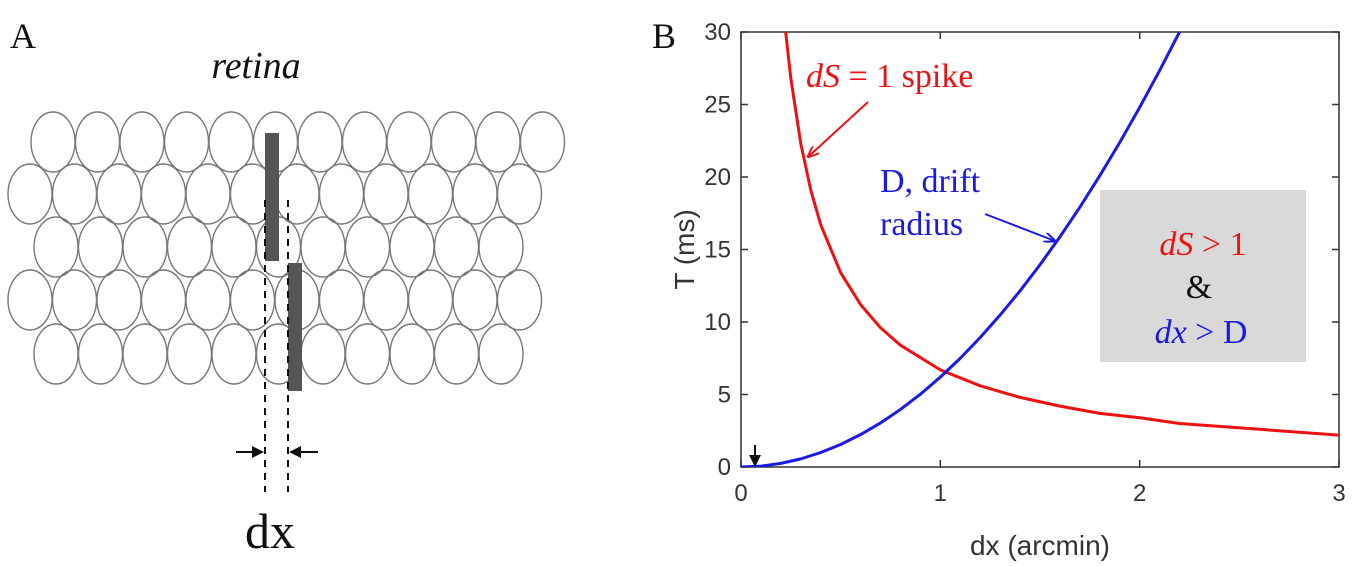 The image size is (1358, 566). Describe the element at coordinates (740, 493) in the screenshot. I see `x-tick-label: 0` at that location.